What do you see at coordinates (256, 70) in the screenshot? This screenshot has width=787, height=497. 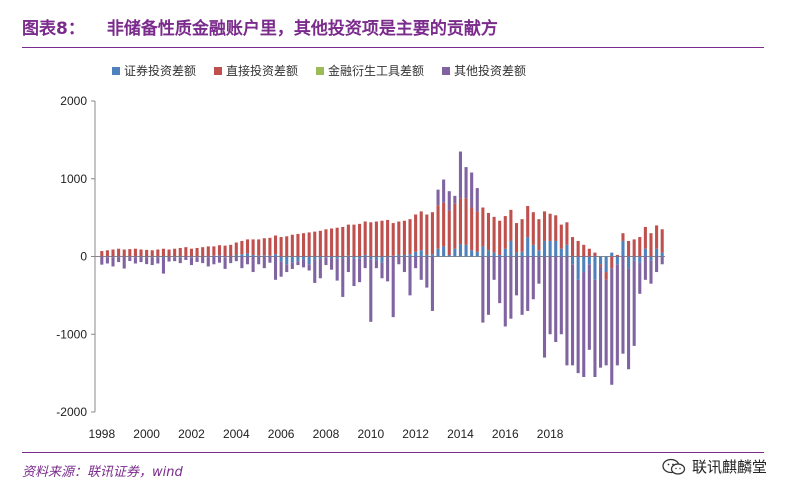 I see `legend-item-fdi: 直接投资差额` at bounding box center [256, 70].